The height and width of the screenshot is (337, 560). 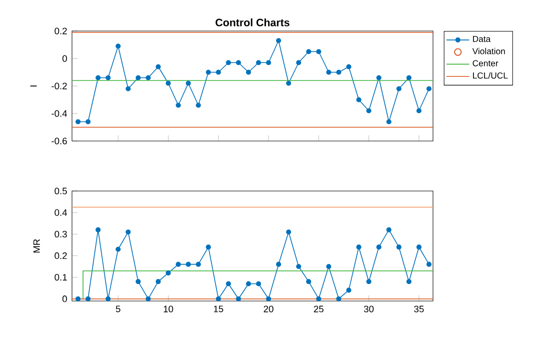 I want to click on y-tick-label: -0.6, so click(x=59, y=141).